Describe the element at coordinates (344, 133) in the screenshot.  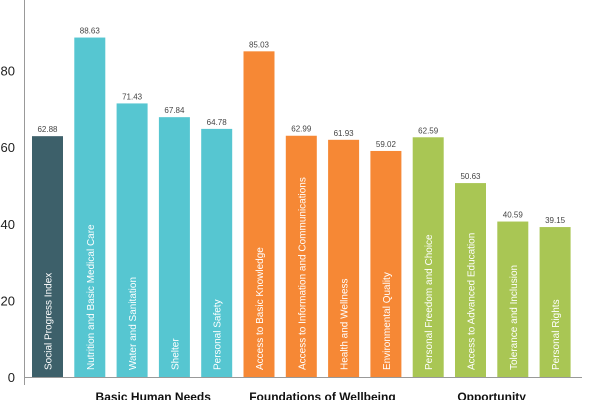
I see `data-label: 61.93` at that location.